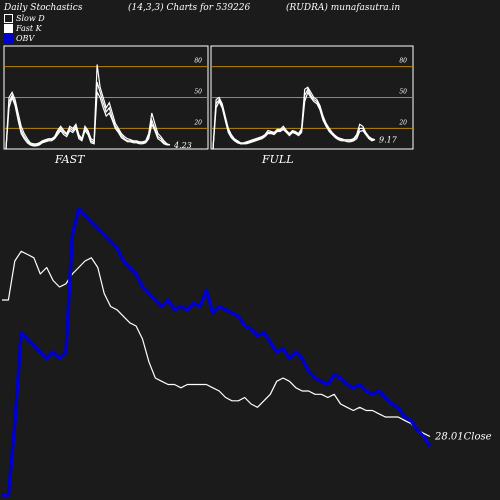  Describe the element at coordinates (43, 8) in the screenshot. I see `chart-header-title: Daily Stochastics` at that location.